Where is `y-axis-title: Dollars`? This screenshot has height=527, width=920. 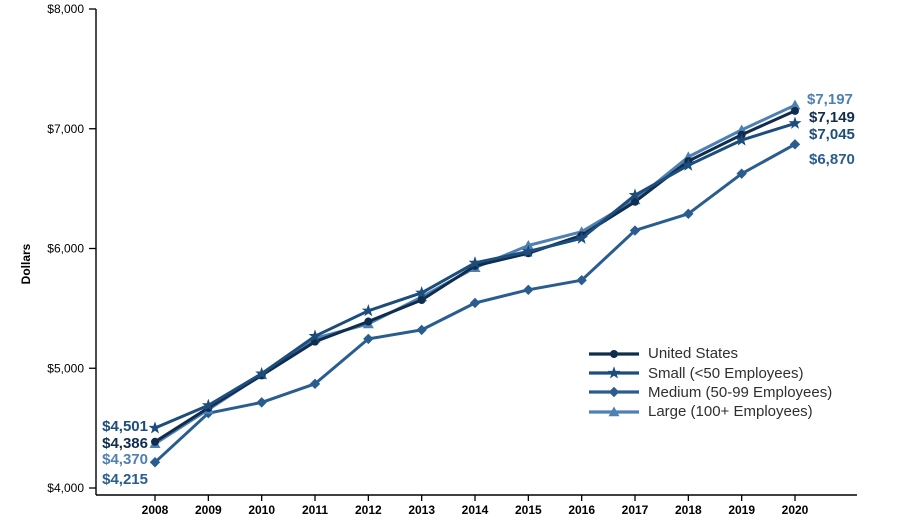
y-axis-title: Dollars is located at coordinates (26, 263).